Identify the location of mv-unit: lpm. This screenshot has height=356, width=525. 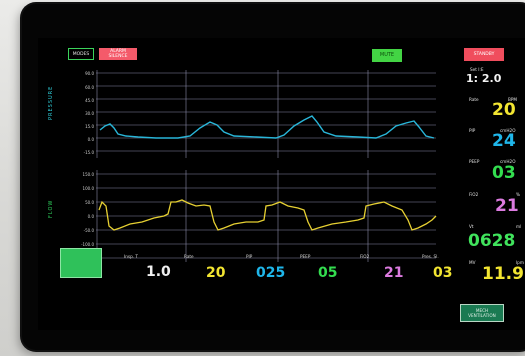
(520, 262).